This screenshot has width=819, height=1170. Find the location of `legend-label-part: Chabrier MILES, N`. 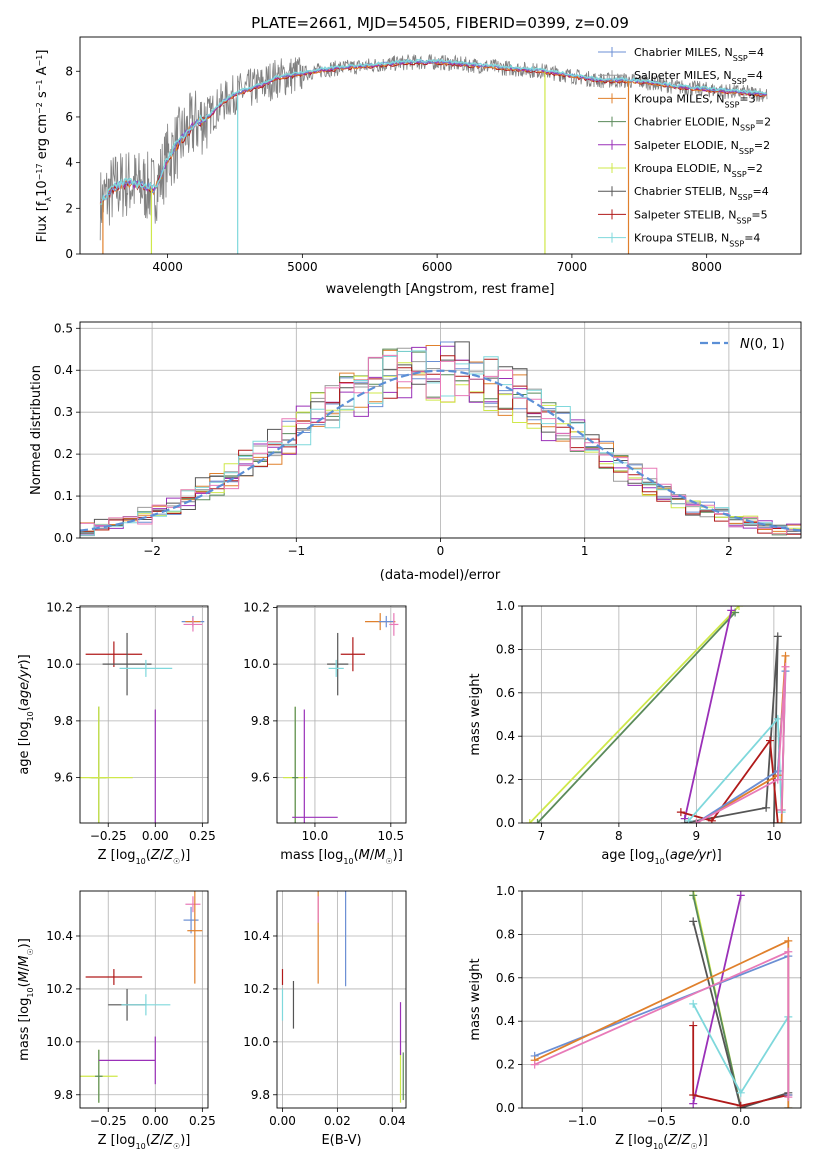

legend-label-part: Chabrier MILES, N is located at coordinates (683, 52).